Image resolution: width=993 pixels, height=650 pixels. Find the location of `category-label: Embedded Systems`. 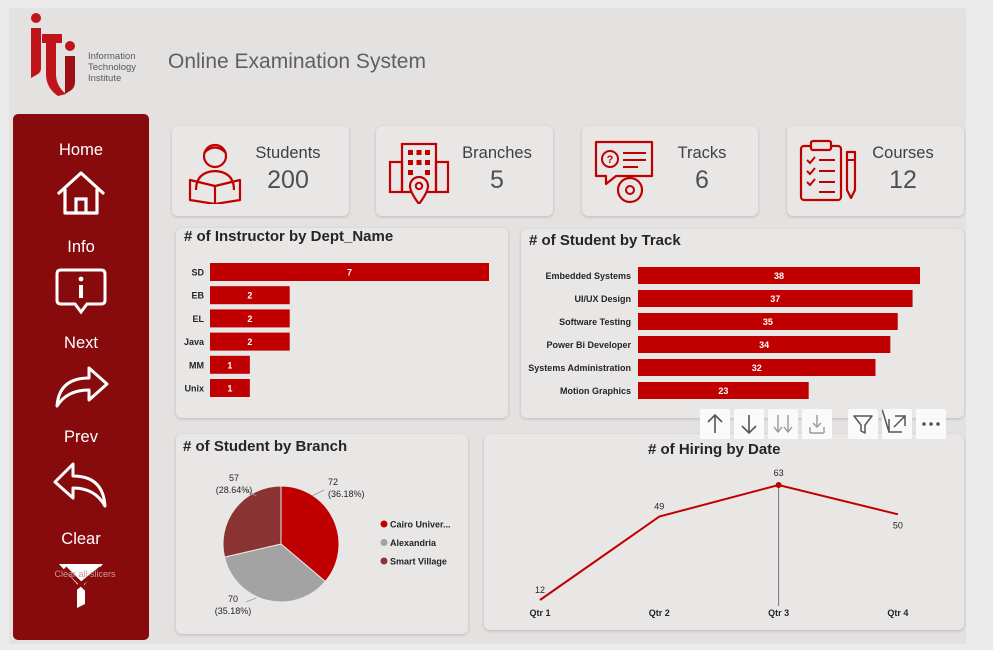

category-label: Embedded Systems is located at coordinates (588, 276).